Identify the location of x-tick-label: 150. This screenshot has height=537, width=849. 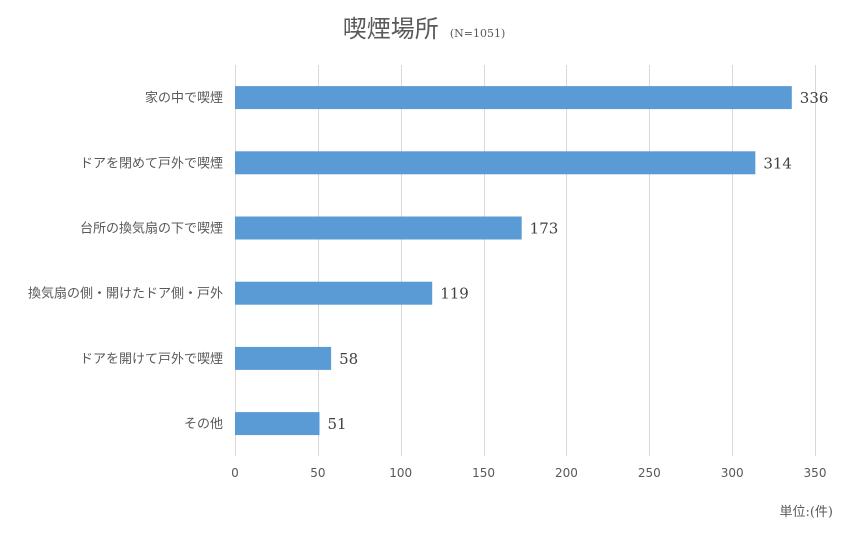
(483, 473).